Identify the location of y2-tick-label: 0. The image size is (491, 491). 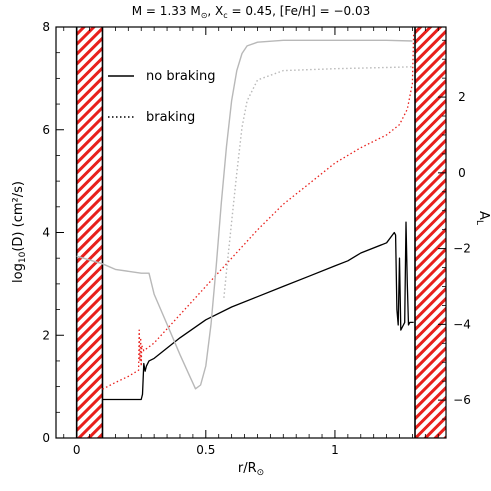
(462, 173).